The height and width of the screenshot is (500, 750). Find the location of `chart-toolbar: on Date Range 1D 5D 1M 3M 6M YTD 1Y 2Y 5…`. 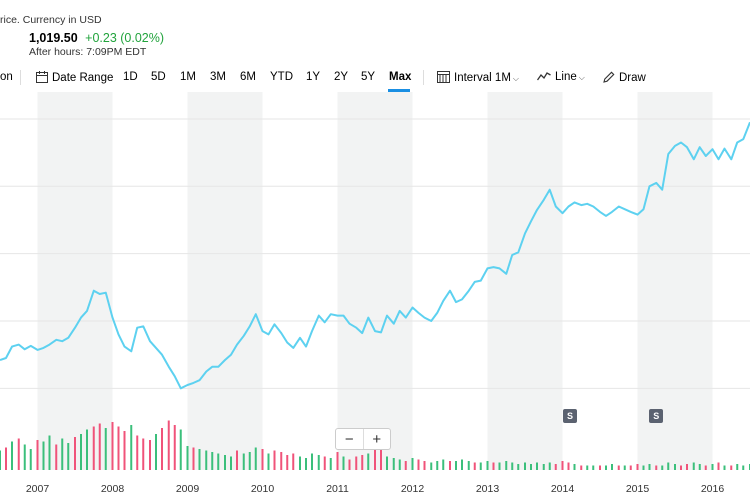

chart-toolbar: on Date Range 1D 5D 1M 3M 6M YTD 1Y 2Y 5… is located at coordinates (375, 78).